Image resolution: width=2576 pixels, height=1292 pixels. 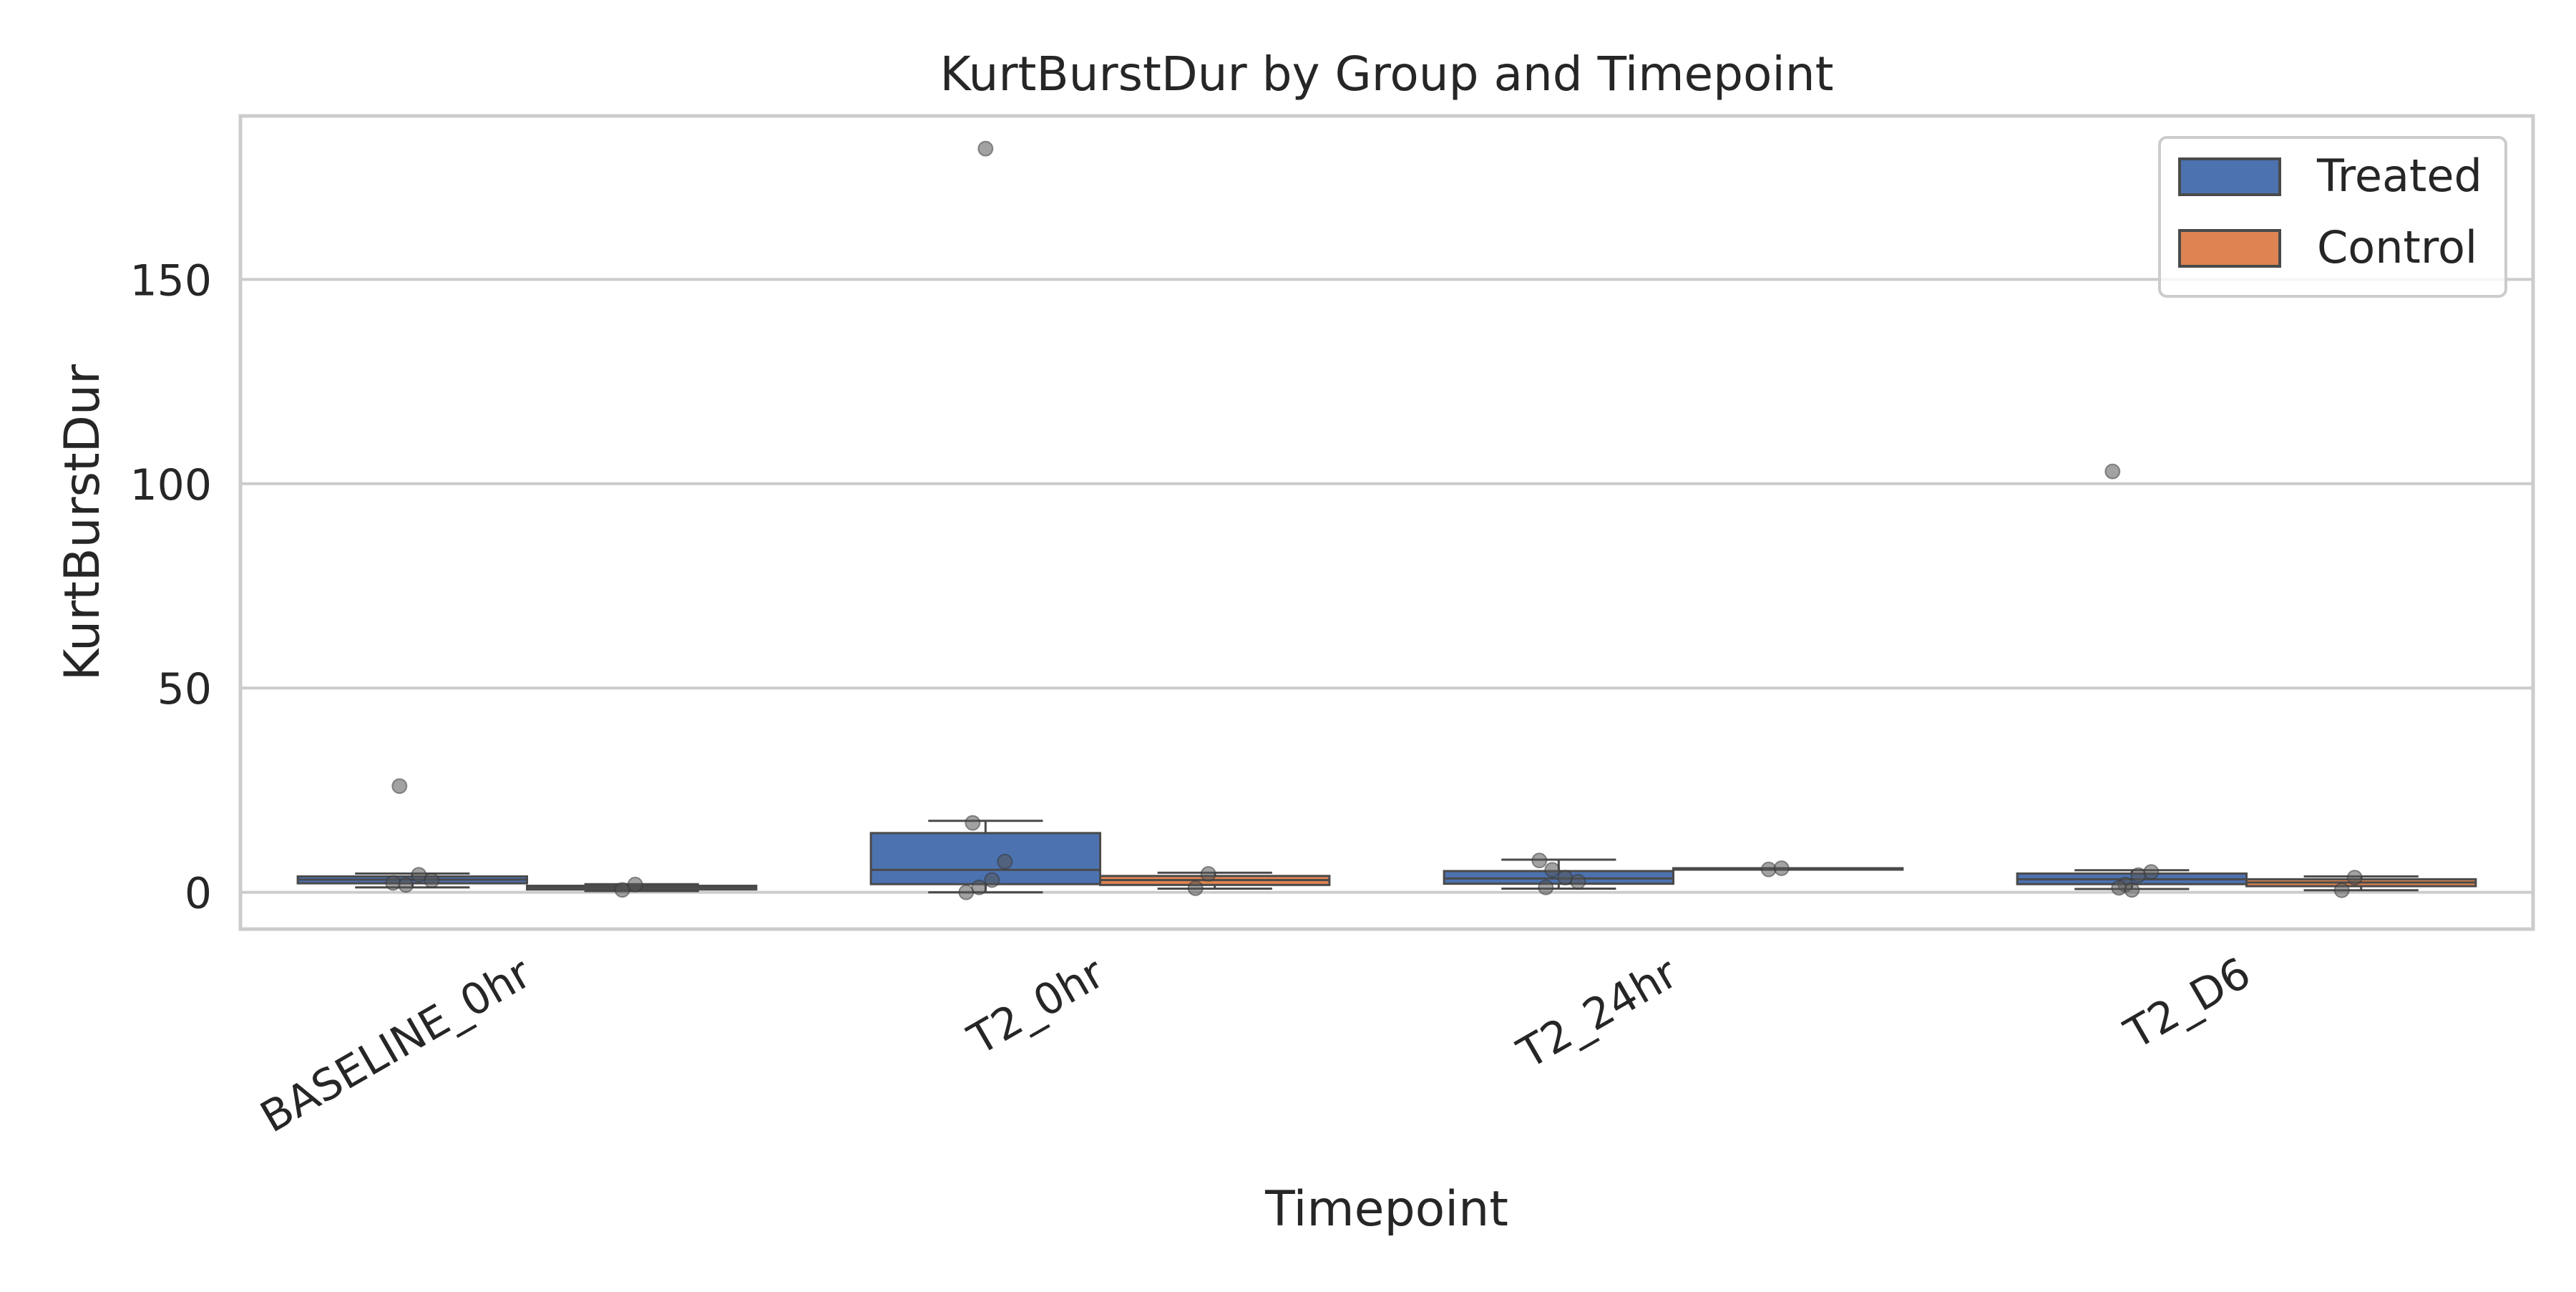 I want to click on chart-title: KurtBurstDur by Group and Timepoint, so click(x=1387, y=74).